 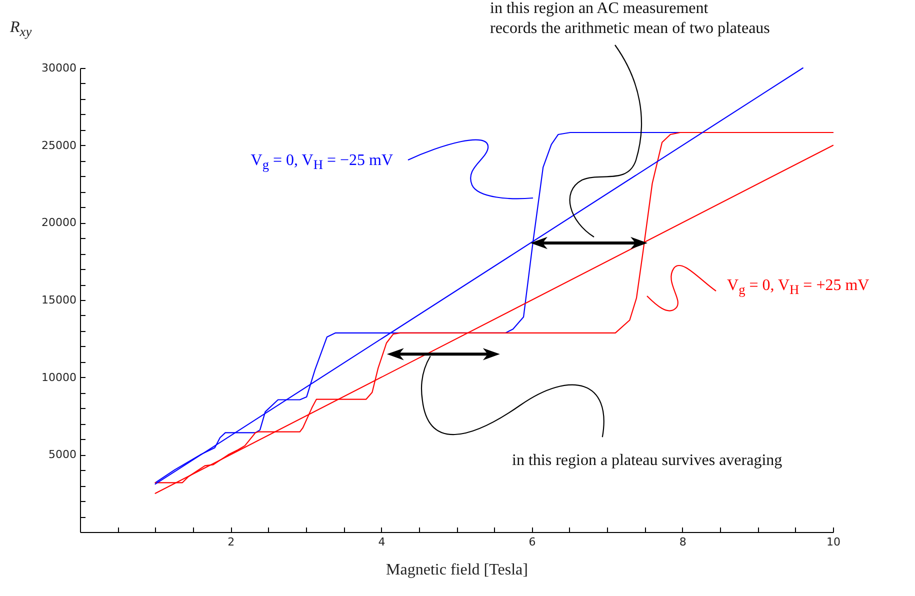 What do you see at coordinates (59, 68) in the screenshot?
I see `y-tick-label: 30000` at bounding box center [59, 68].